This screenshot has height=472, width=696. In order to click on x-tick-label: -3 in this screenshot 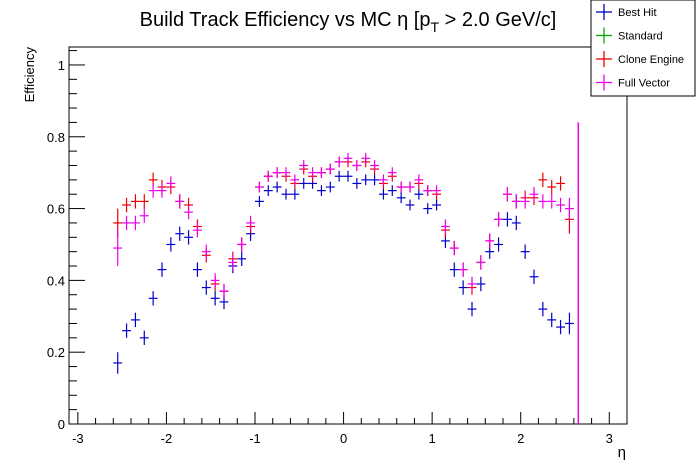, I will do `click(78, 438)`.